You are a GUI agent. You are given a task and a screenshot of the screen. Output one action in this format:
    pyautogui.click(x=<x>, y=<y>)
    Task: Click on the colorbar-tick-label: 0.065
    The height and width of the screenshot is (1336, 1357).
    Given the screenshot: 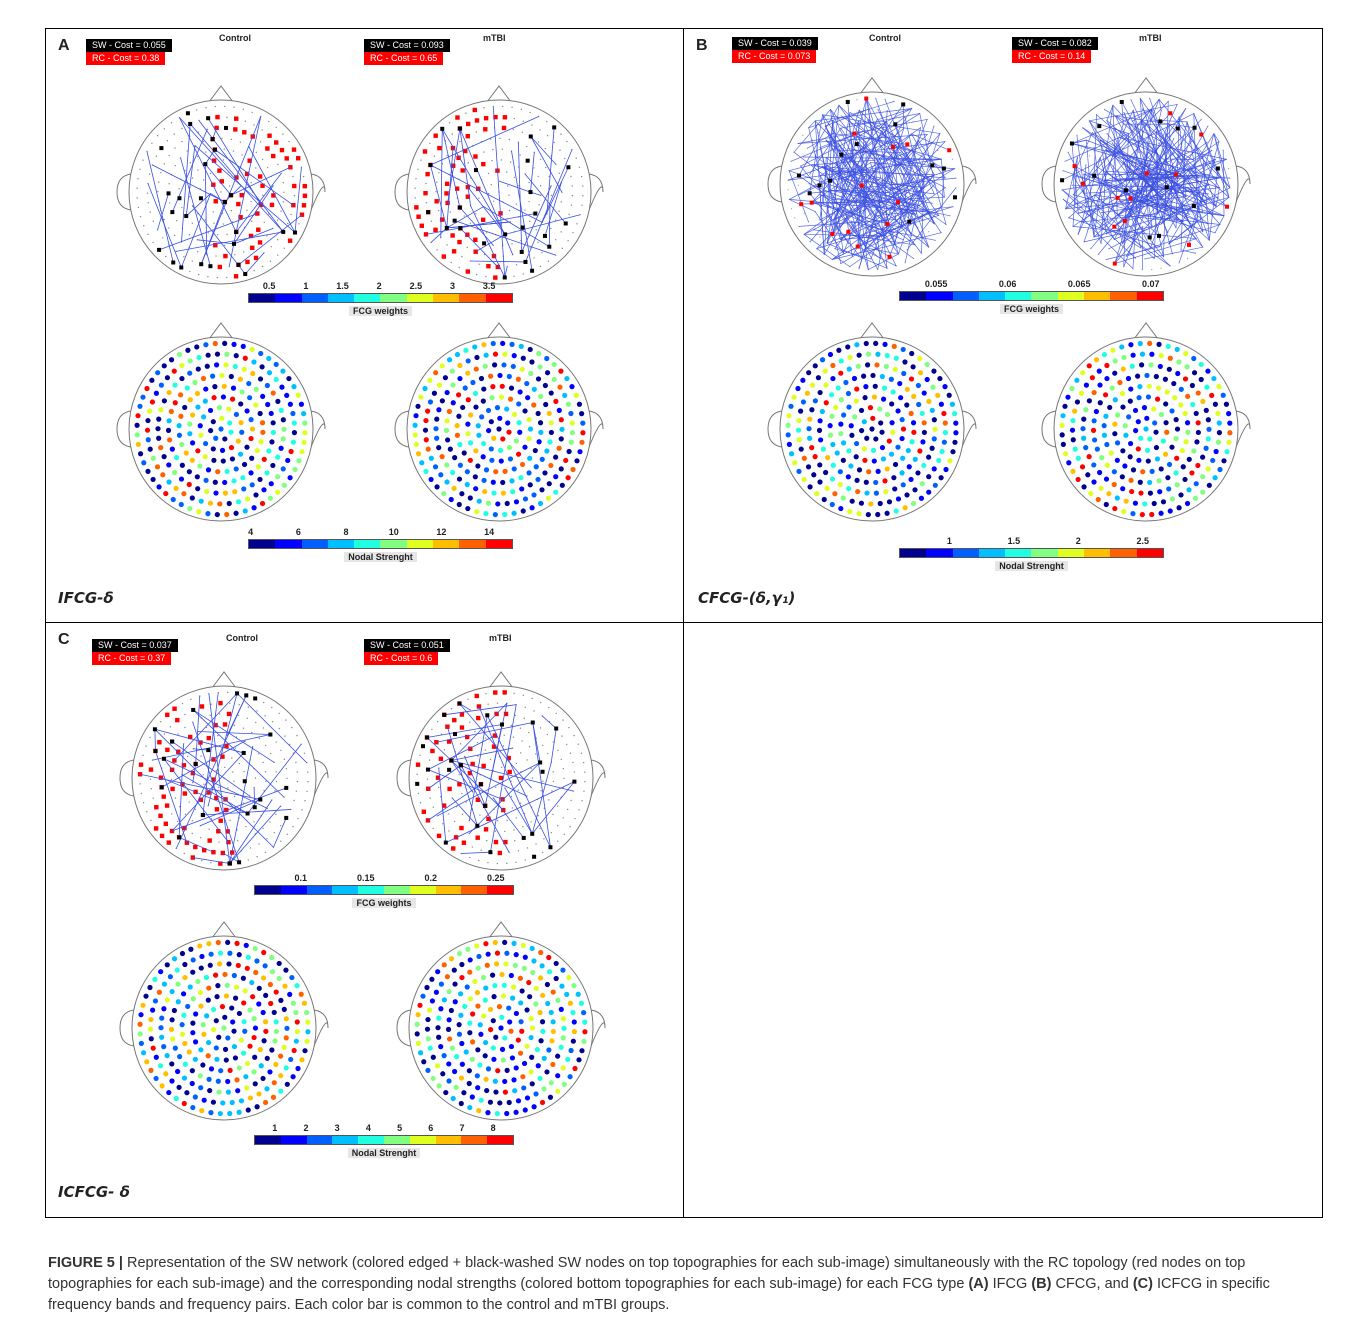 What is the action you would take?
    pyautogui.click(x=1079, y=284)
    